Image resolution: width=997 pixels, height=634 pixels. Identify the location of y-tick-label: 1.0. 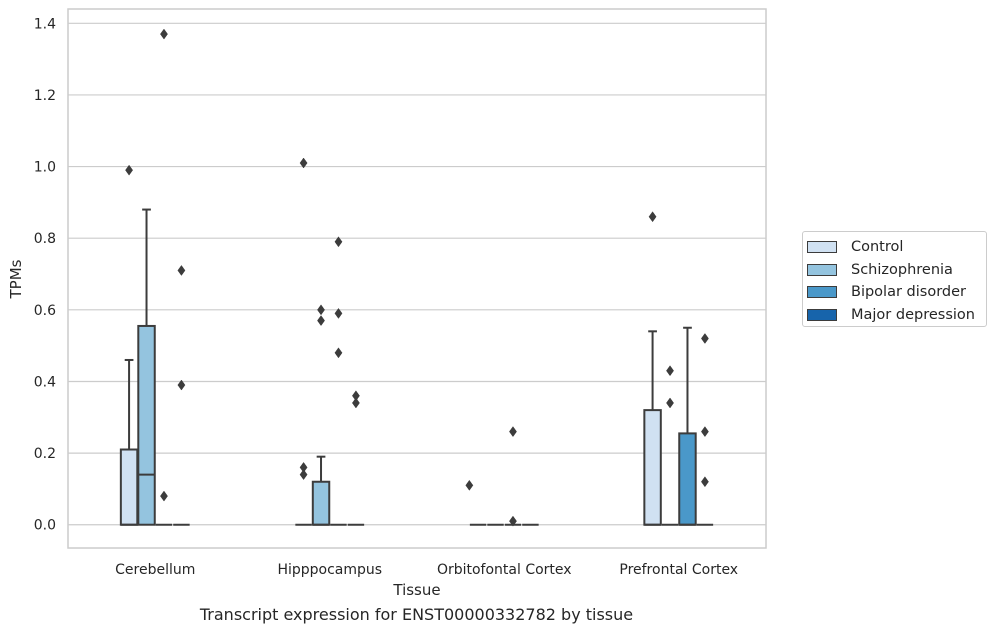
(45, 168).